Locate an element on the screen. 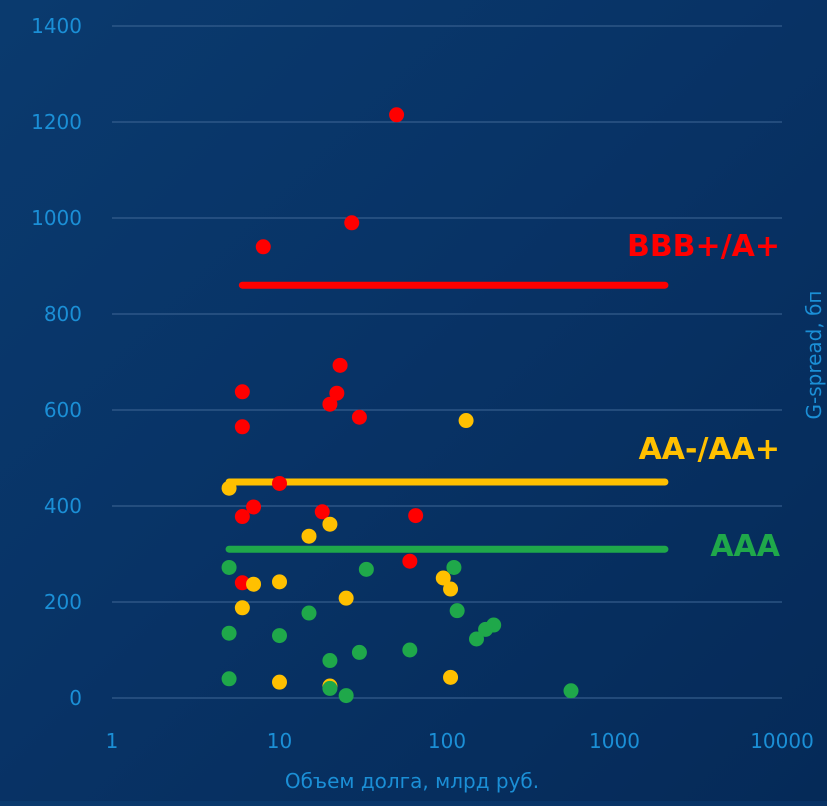 The image size is (827, 806). reference-label-aa: AA-/AA+ is located at coordinates (709, 449).